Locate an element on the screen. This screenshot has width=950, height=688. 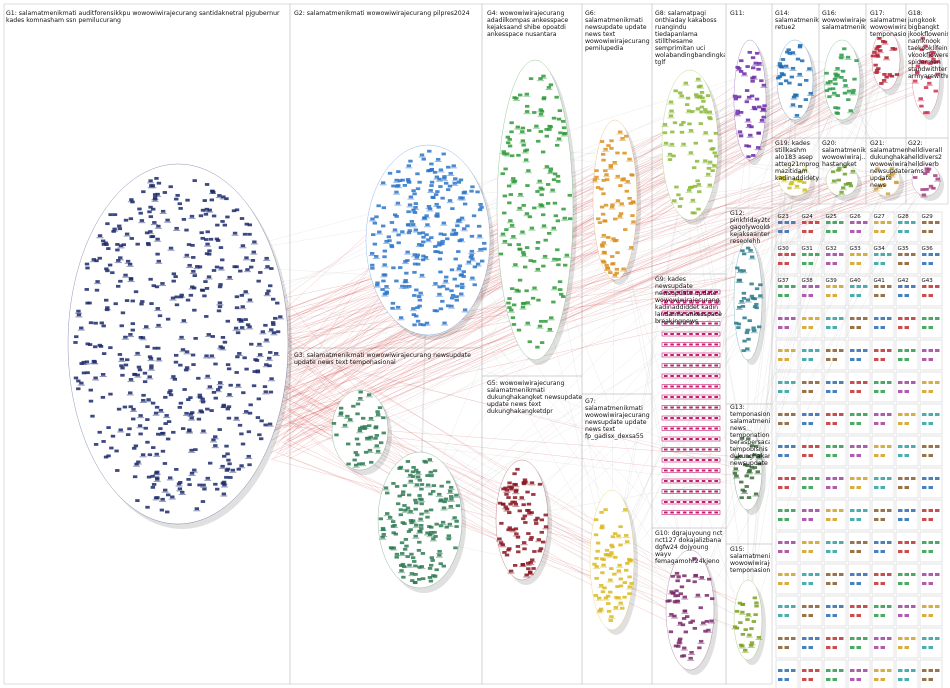
small-group-label: G33 is located at coordinates (856, 249).